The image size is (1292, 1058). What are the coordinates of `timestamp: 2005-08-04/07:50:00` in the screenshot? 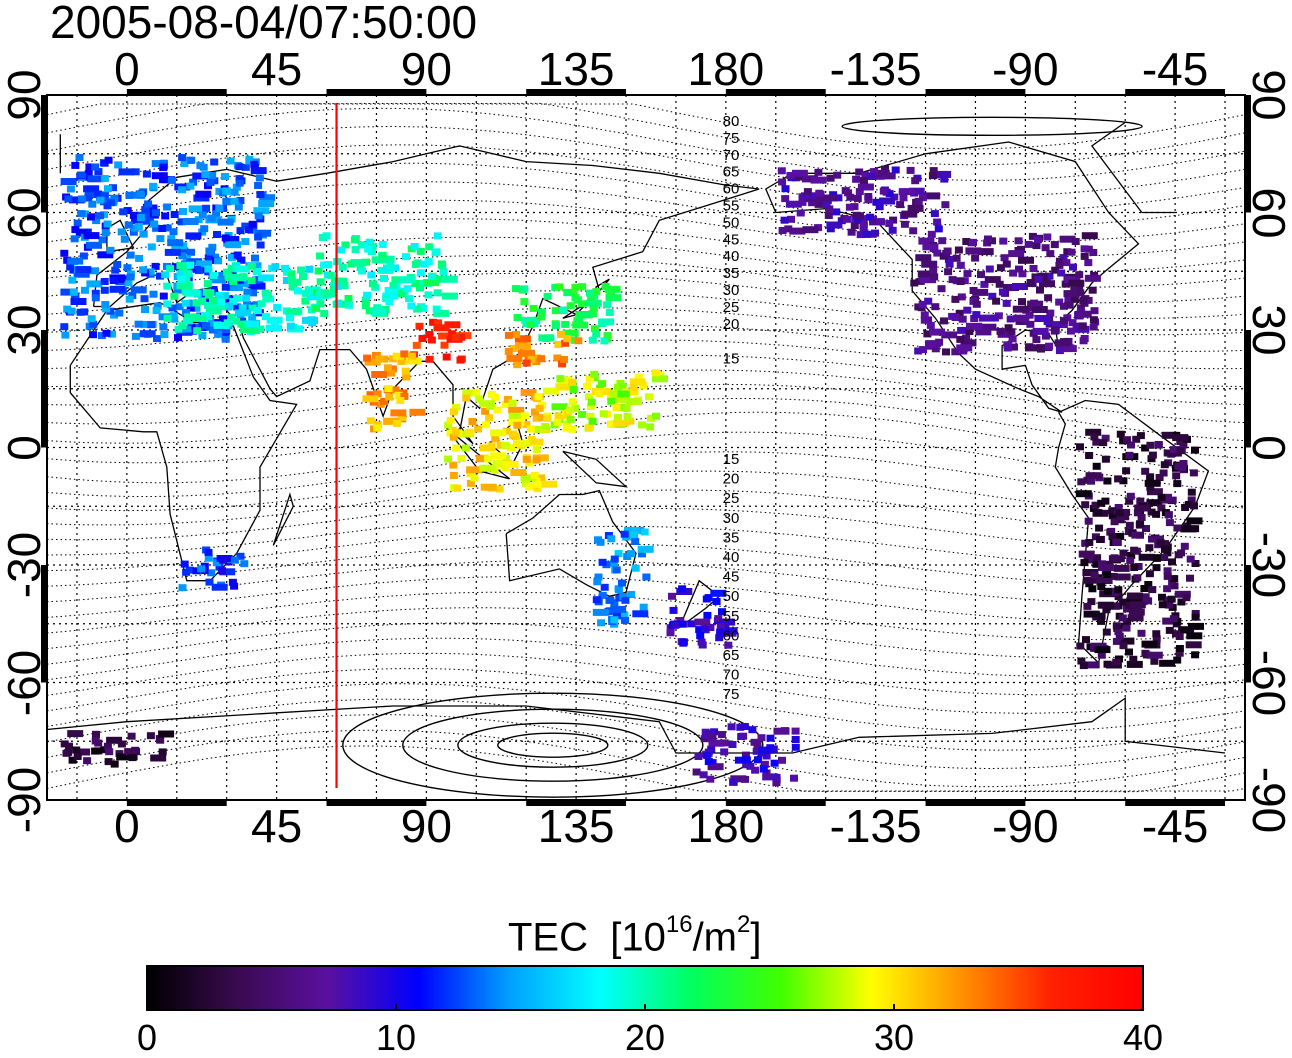 It's located at (264, 24).